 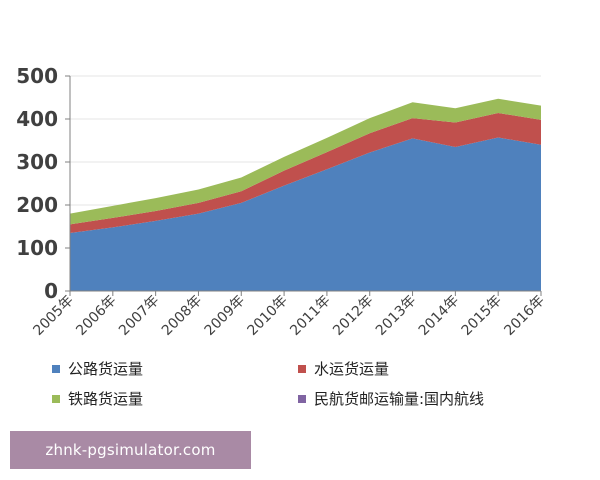 What do you see at coordinates (37, 183) in the screenshot?
I see `y-axis-ticks: 0 100 200 300 400 500` at bounding box center [37, 183].